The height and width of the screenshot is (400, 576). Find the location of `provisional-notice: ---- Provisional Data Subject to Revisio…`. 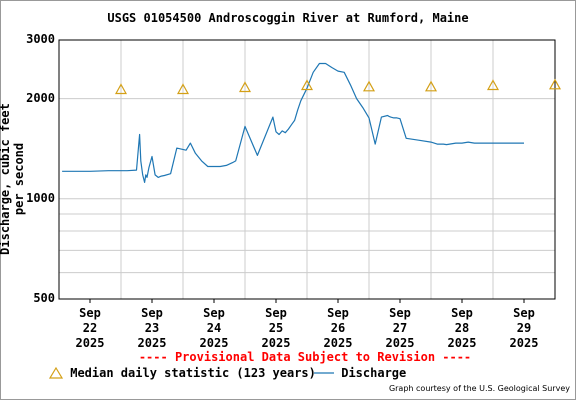

provisional-notice: ---- Provisional Data Subject to Revisio… is located at coordinates (305, 357).